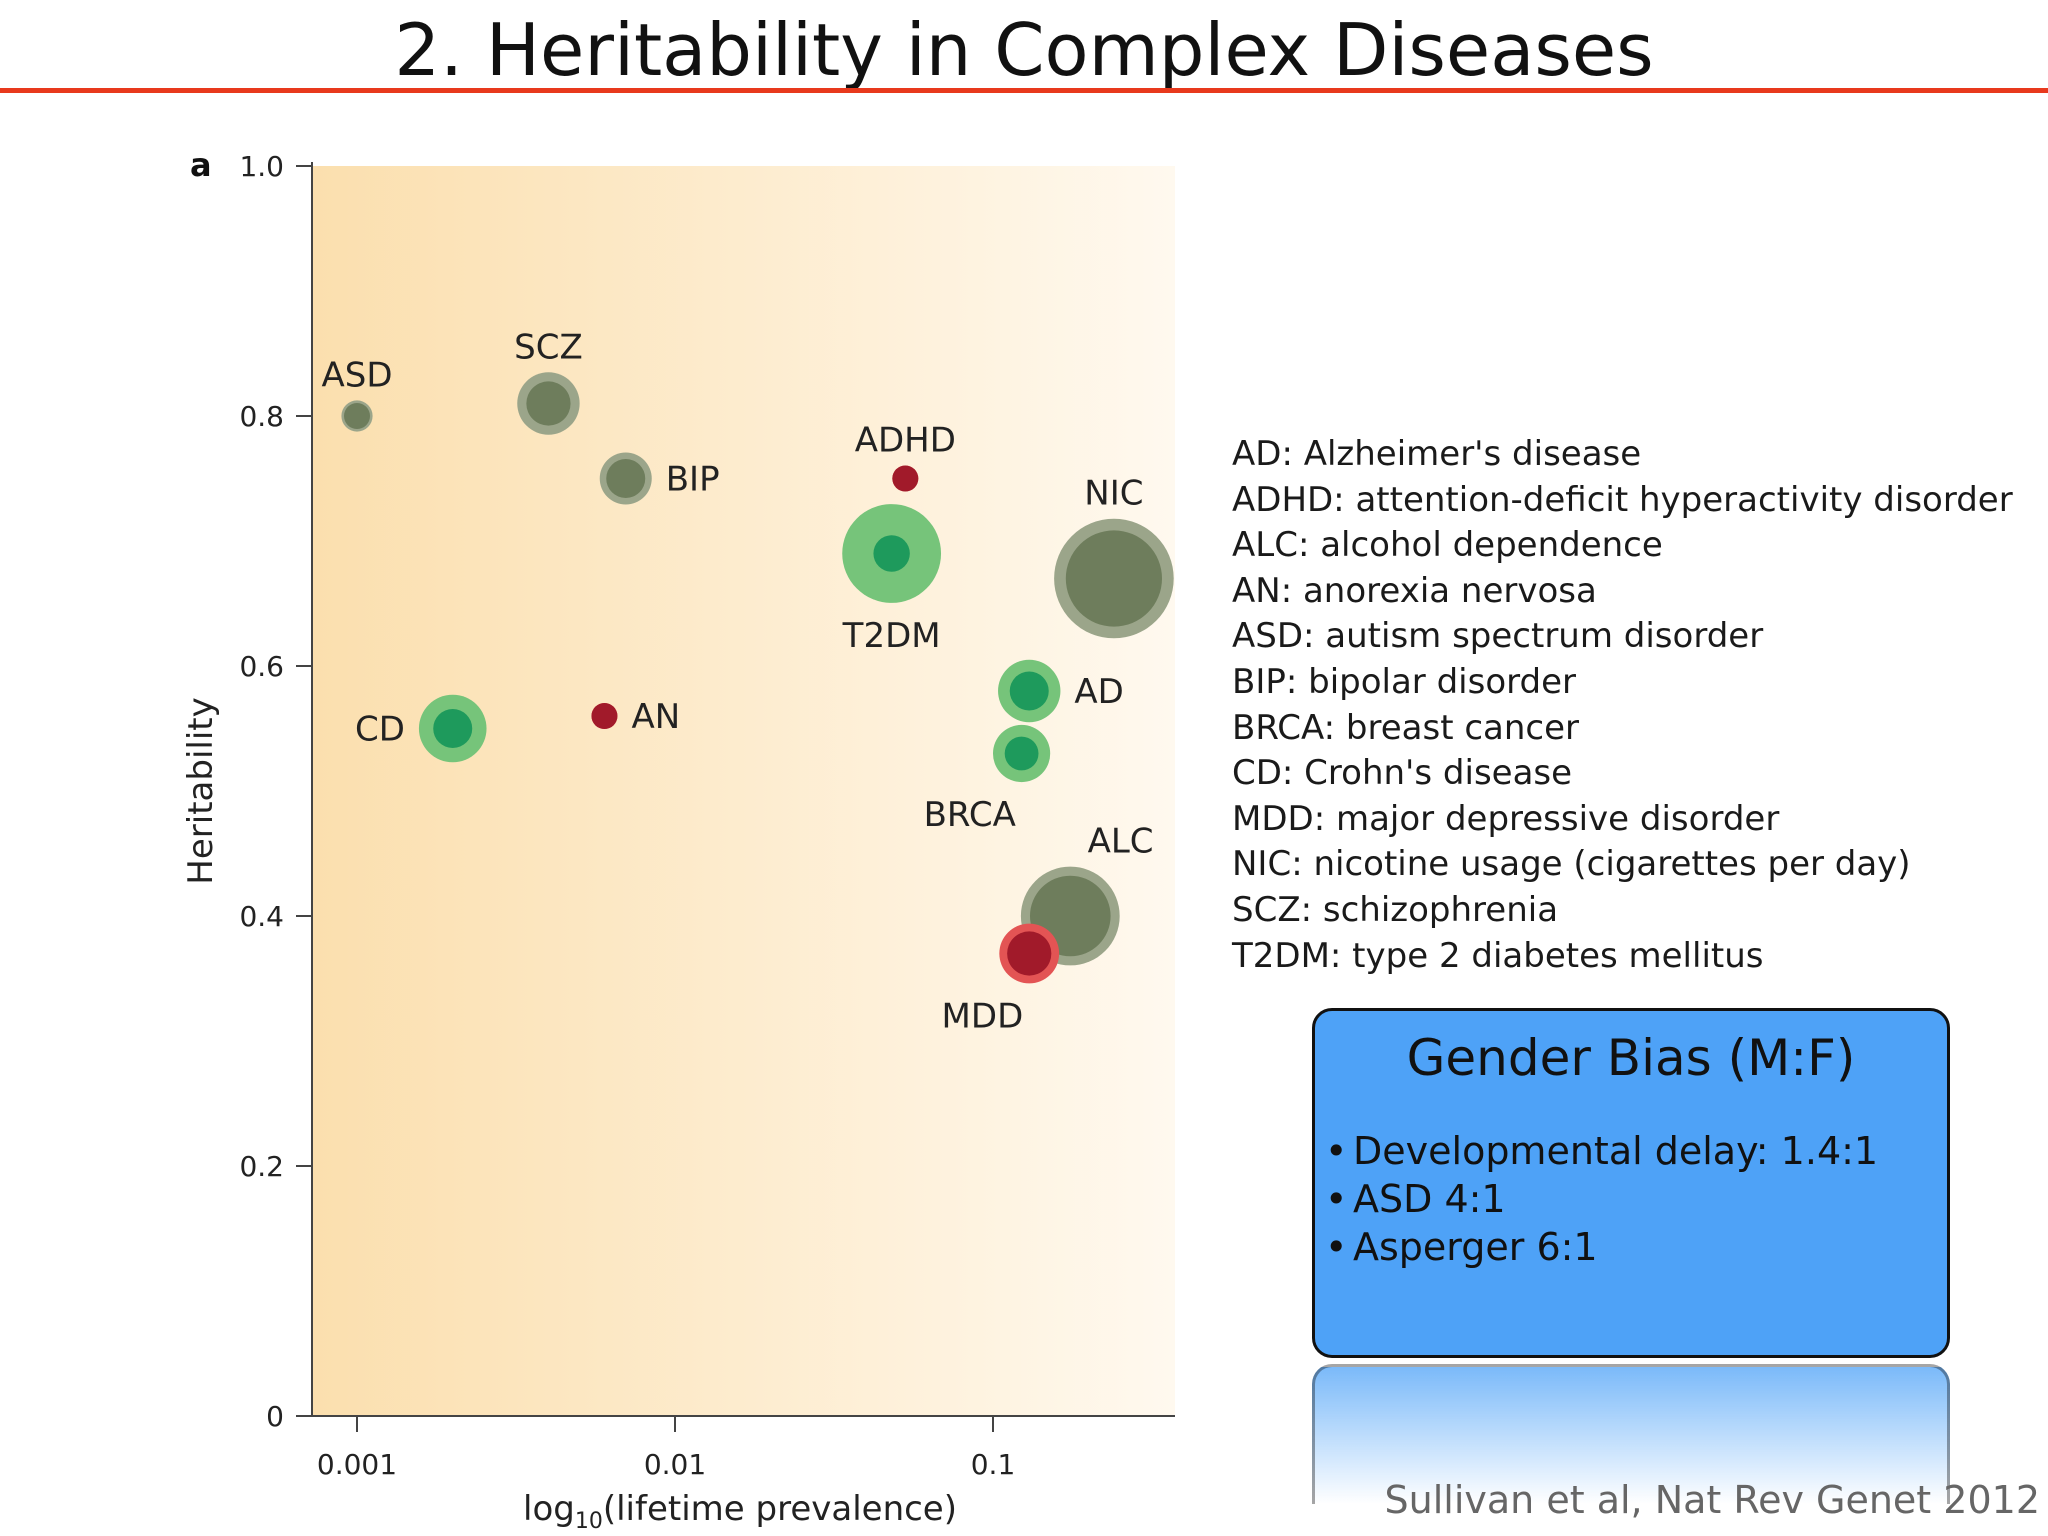 This screenshot has height=1536, width=2048. I want to click on point-label-asd: ASD, so click(356, 375).